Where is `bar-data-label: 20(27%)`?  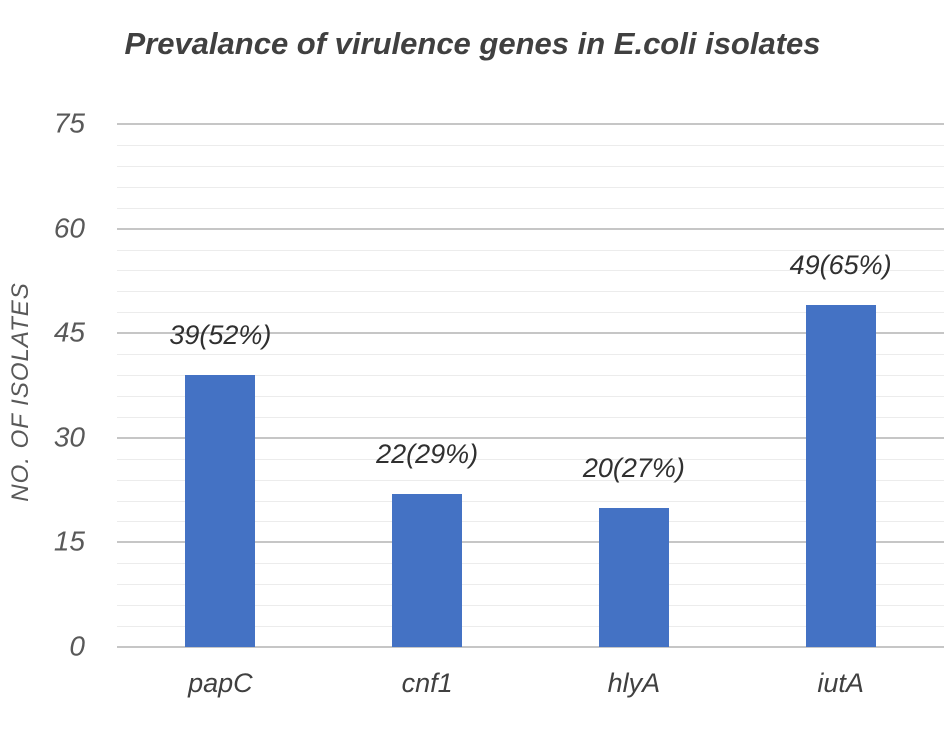 bar-data-label: 20(27%) is located at coordinates (633, 467).